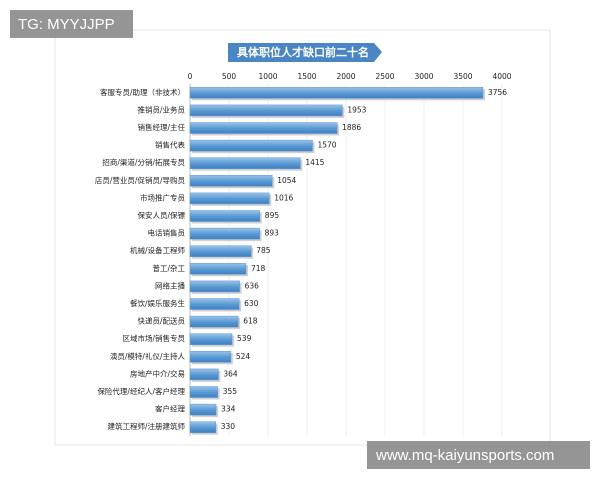 The width and height of the screenshot is (600, 480). Describe the element at coordinates (272, 233) in the screenshot. I see `value-label: 893` at that location.